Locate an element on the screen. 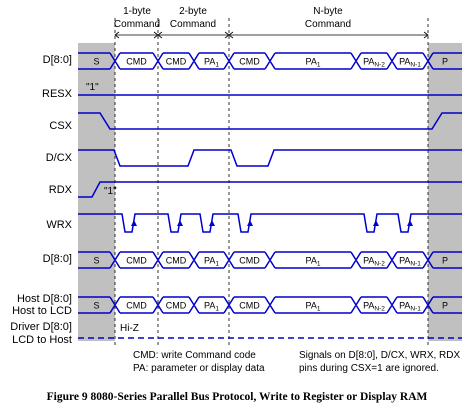 Image resolution: width=474 pixels, height=412 pixels. bus-waveform-d80-b: S CMD CMD PA1 CMD PA1 PAN-2 PAN-1 P is located at coordinates (270, 260).